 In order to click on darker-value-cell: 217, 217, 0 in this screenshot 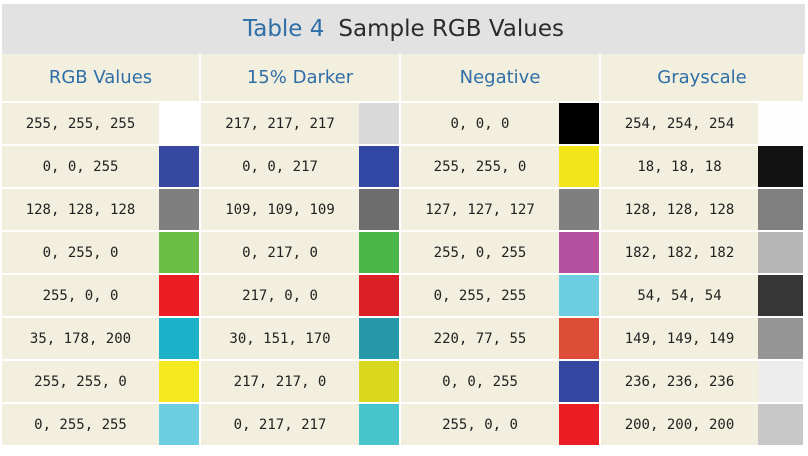, I will do `click(280, 382)`.